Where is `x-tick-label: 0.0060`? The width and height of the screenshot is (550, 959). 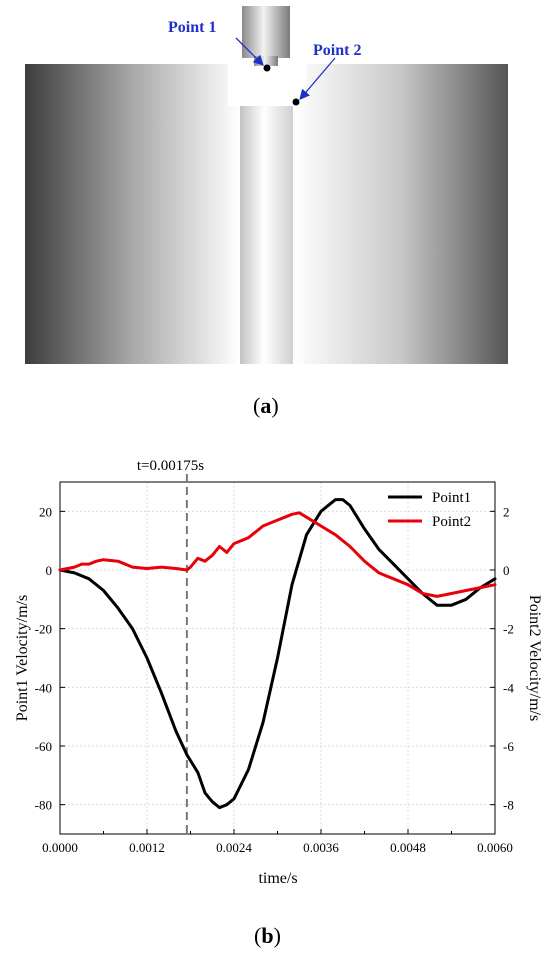
x-tick-label: 0.0060 is located at coordinates (495, 847).